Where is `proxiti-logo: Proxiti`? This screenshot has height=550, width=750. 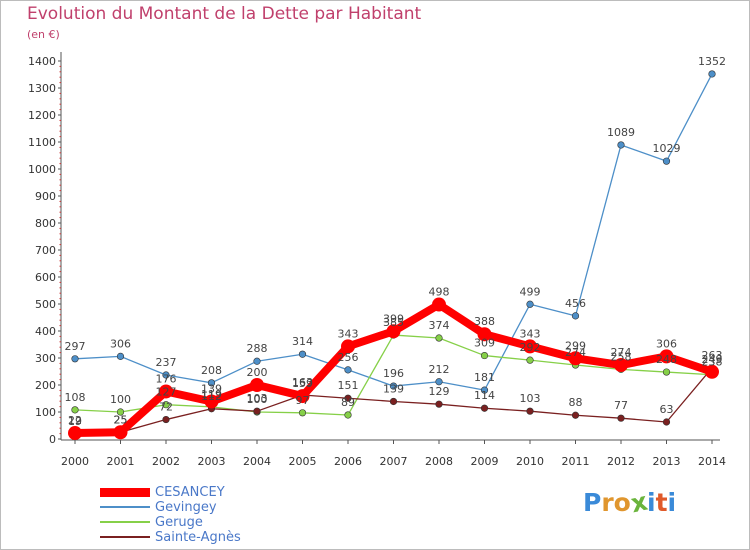 proxiti-logo: Proxiti is located at coordinates (630, 503).